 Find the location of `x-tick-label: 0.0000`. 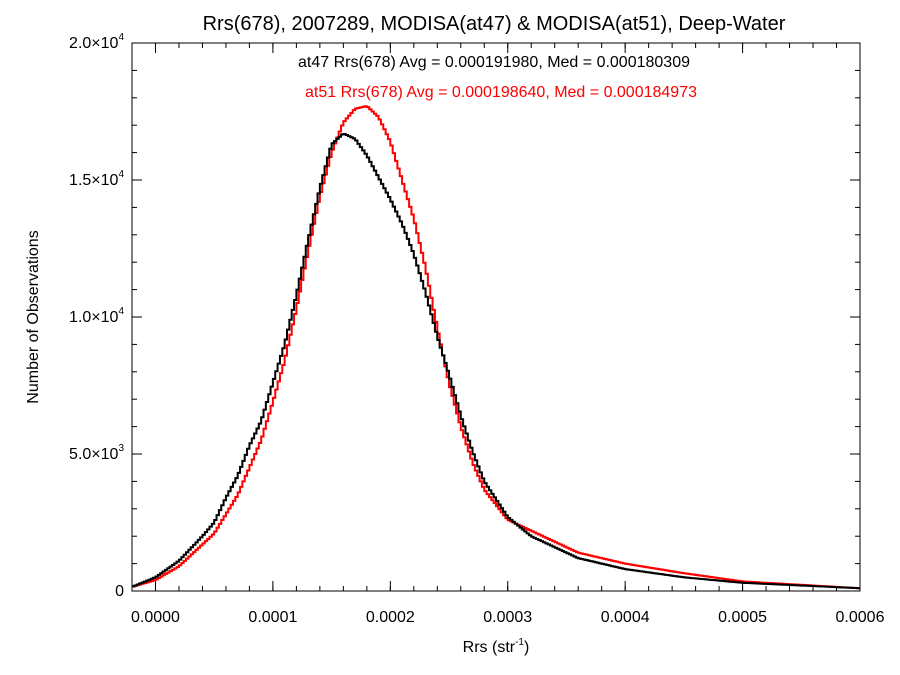

x-tick-label: 0.0000 is located at coordinates (155, 617).